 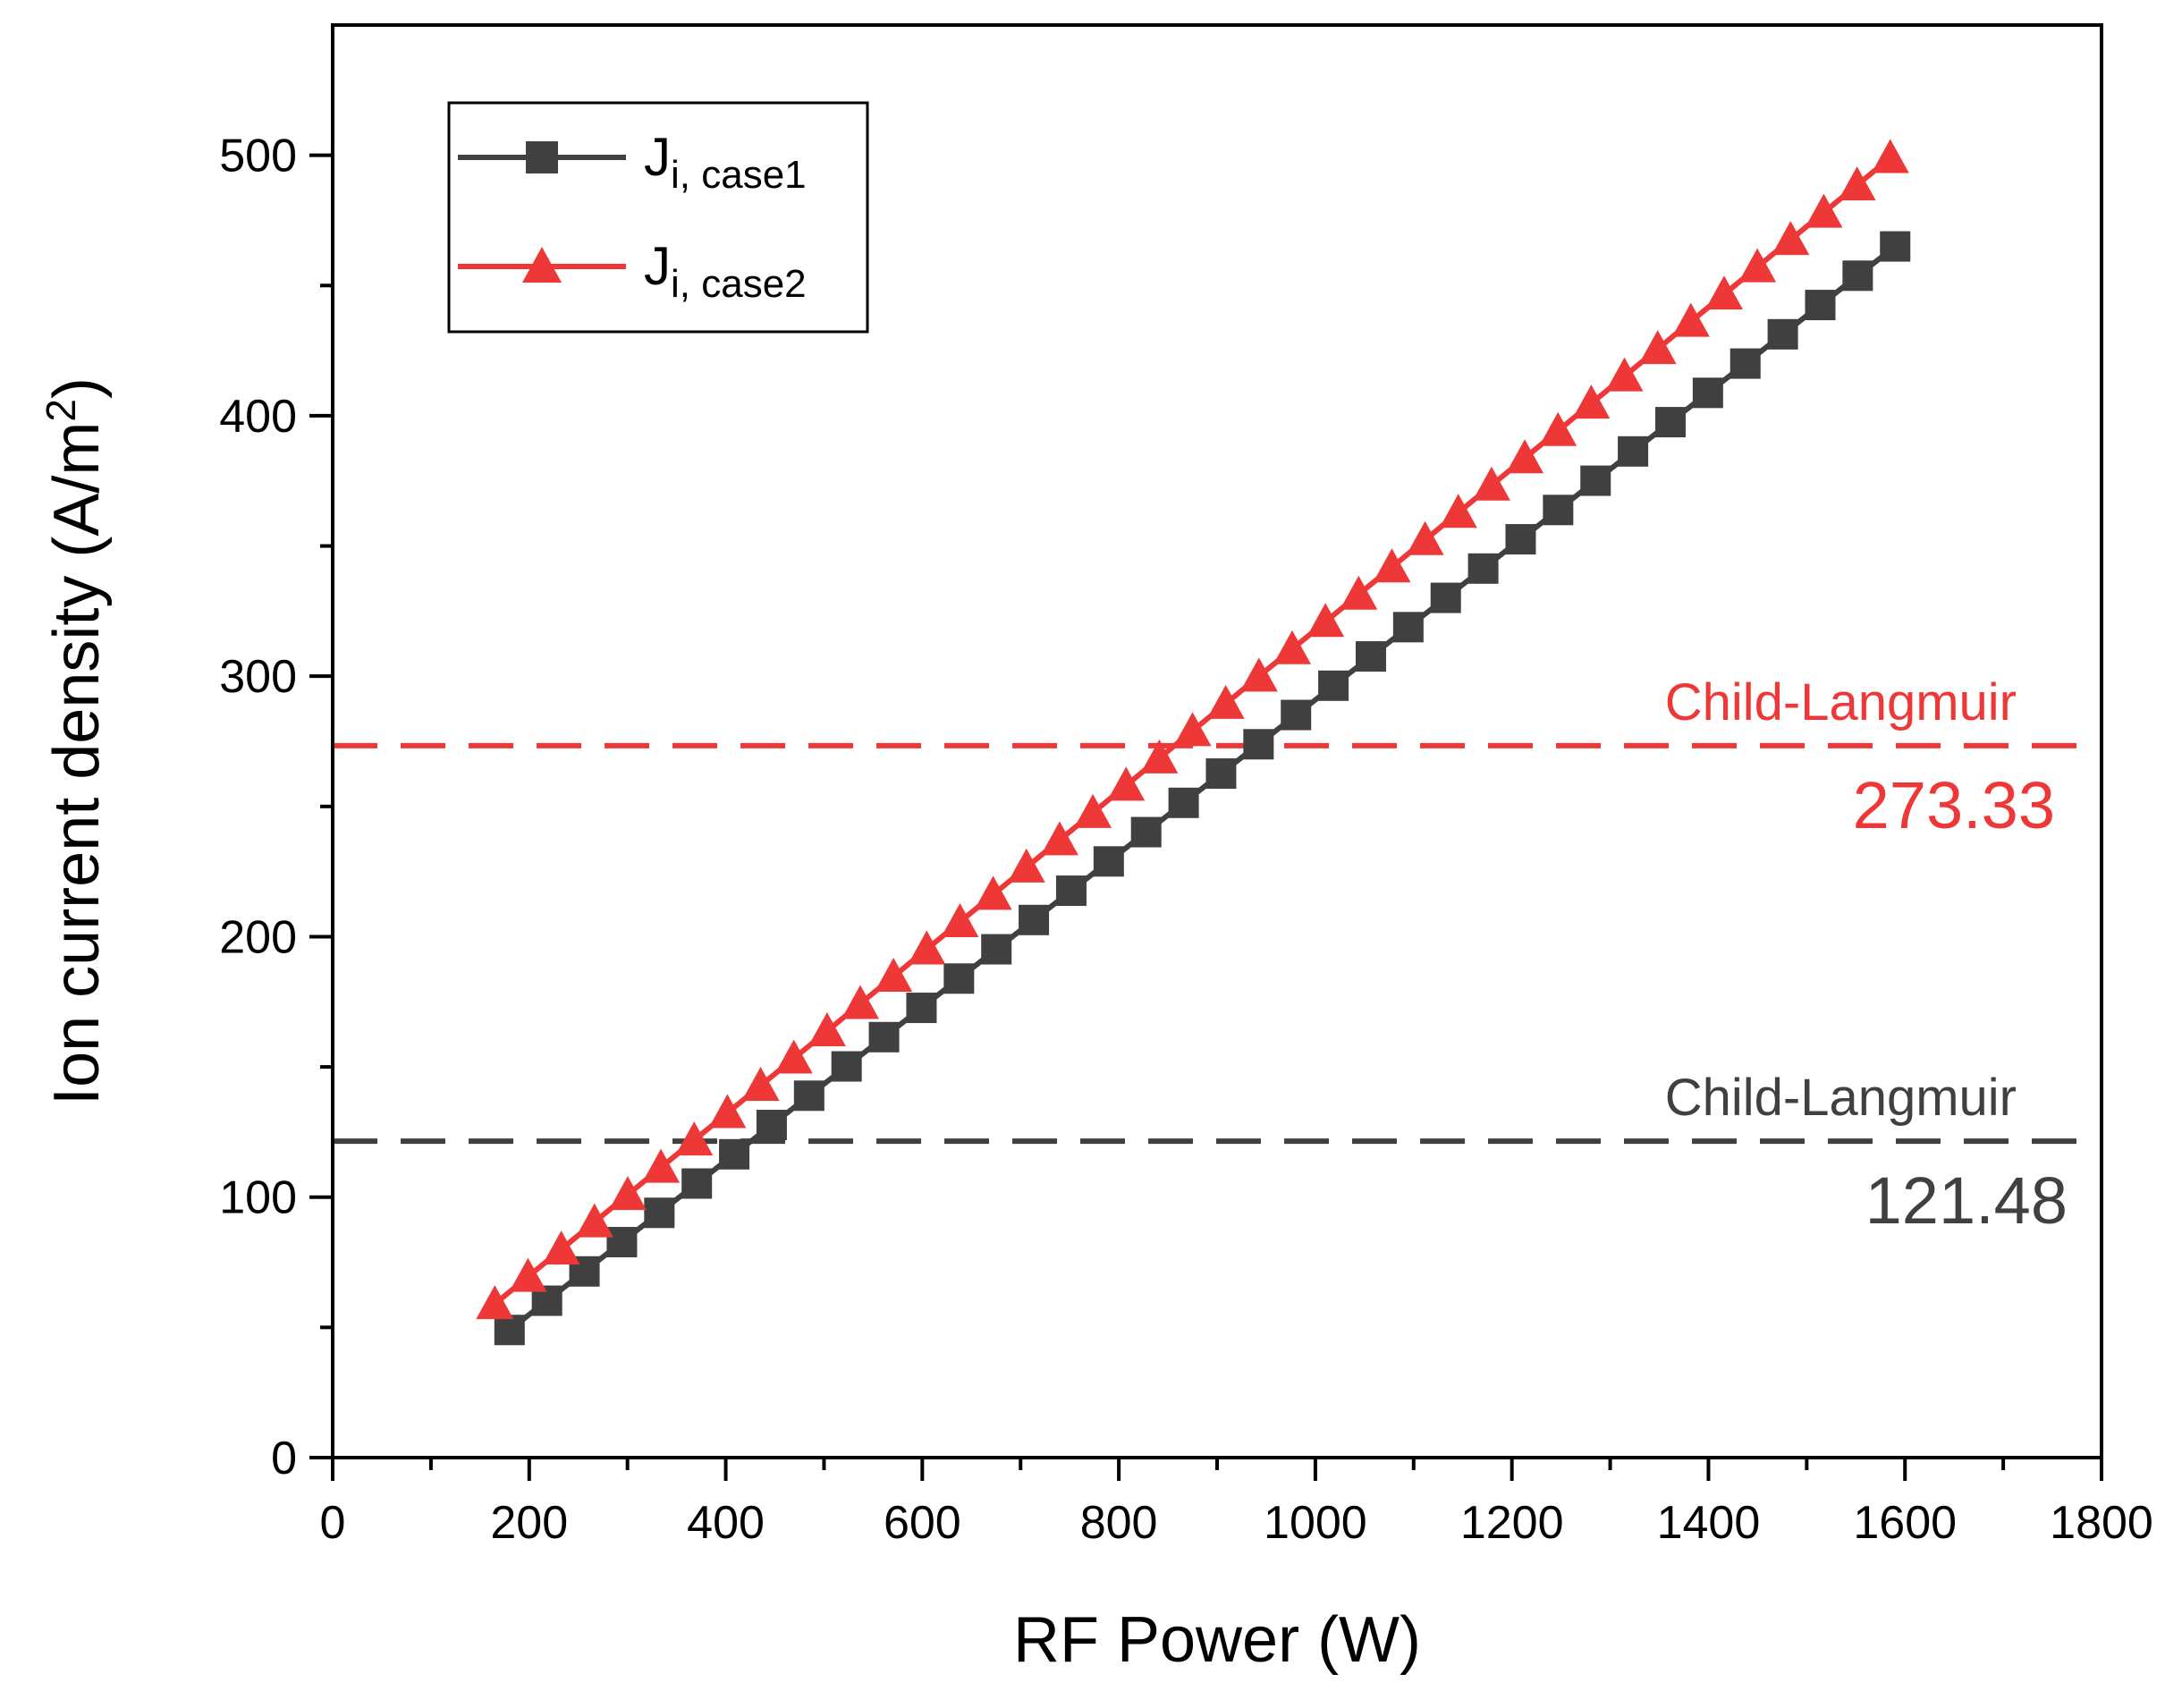 What do you see at coordinates (258, 677) in the screenshot?
I see `y-tick-label: 300` at bounding box center [258, 677].